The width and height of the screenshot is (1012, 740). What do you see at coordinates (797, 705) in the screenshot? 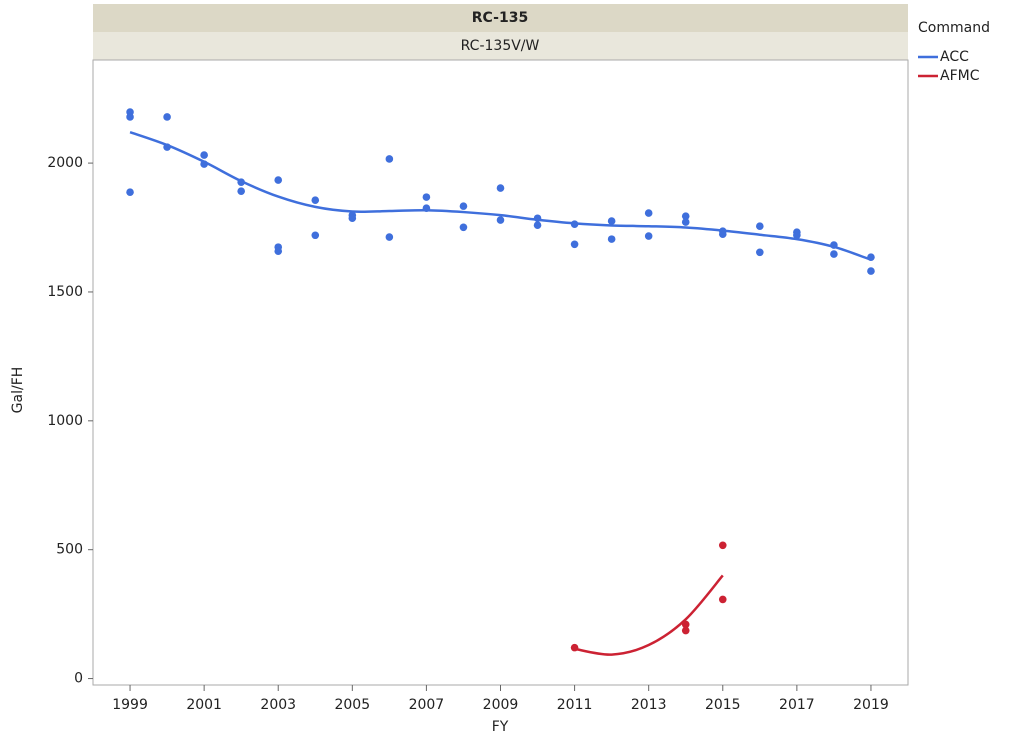
I see `x-tick-label: 2017` at bounding box center [797, 705].